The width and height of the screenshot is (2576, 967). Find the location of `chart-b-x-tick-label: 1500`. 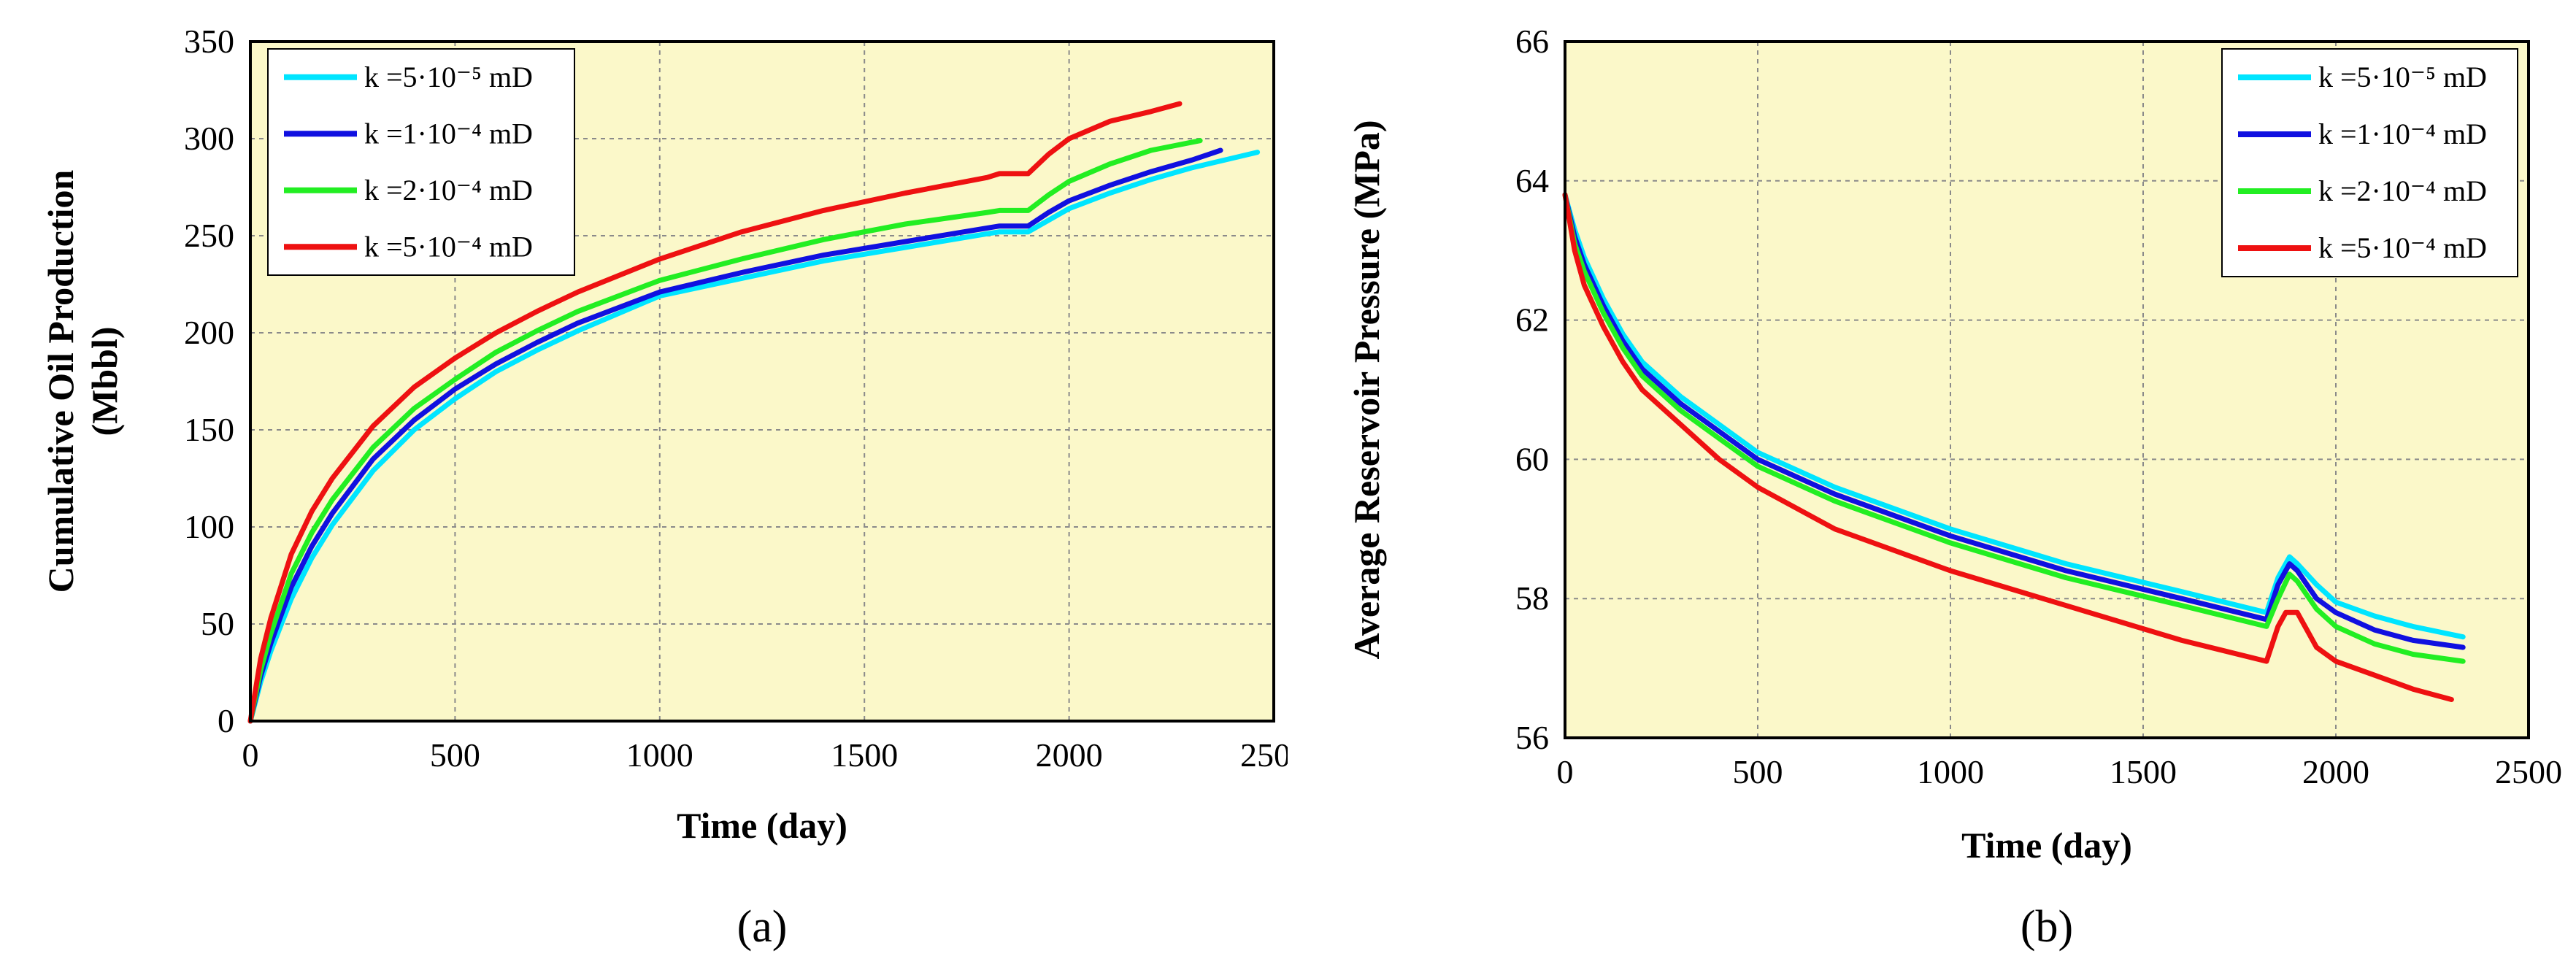

chart-b-x-tick-label: 1500 is located at coordinates (2143, 771).